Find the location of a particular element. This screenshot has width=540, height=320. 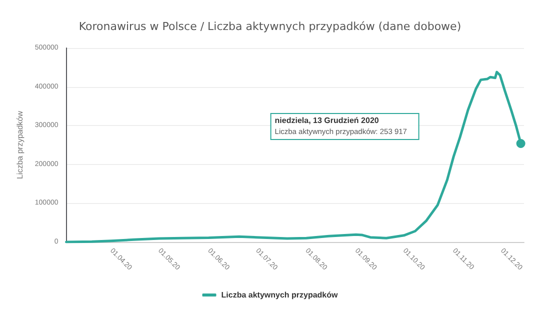

annotation: niedziela, 13 Grudzień 2020 is located at coordinates (327, 120).